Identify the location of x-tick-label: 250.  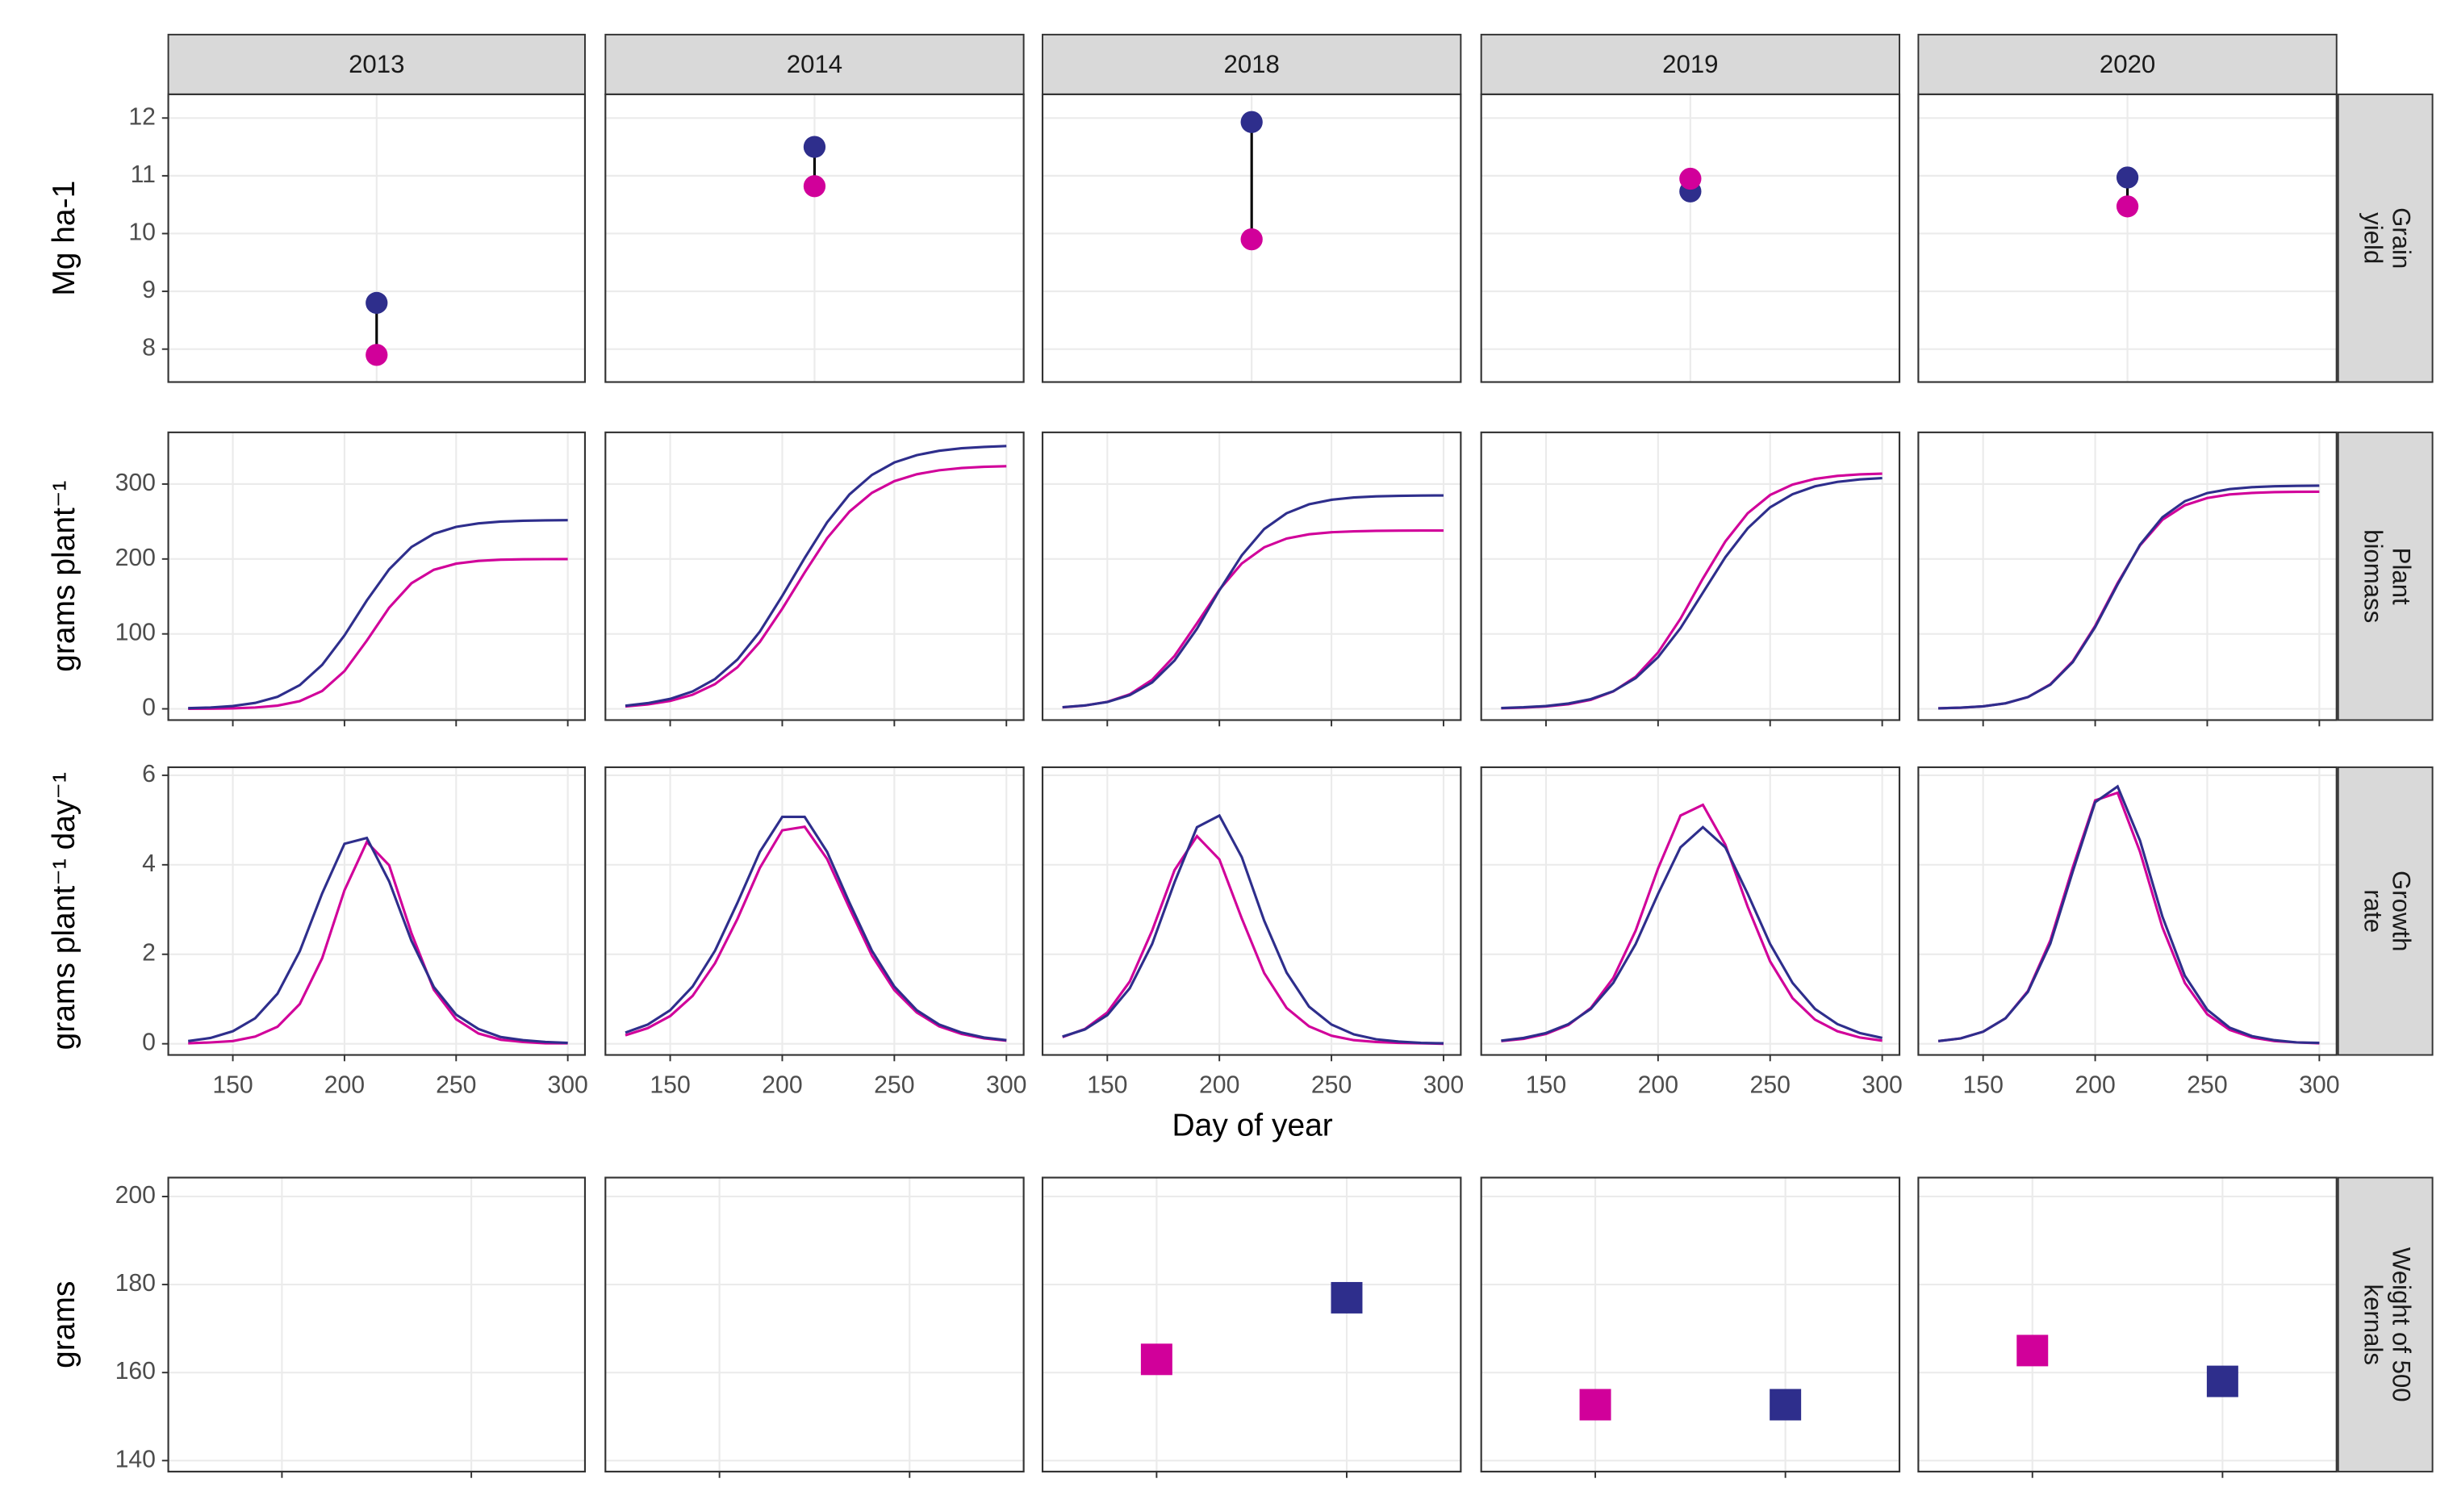
(1331, 1084).